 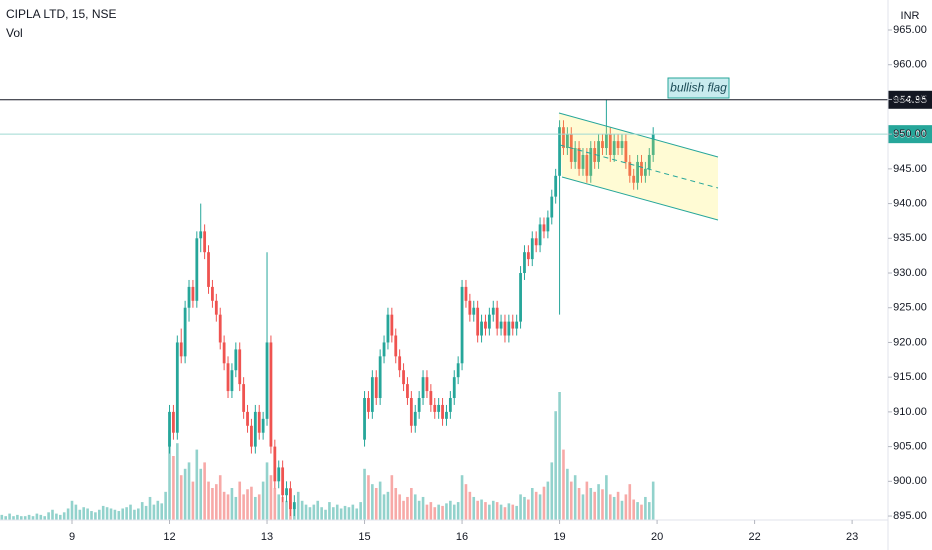 I want to click on price-lines: 954.95 950.00, so click(x=466, y=117).